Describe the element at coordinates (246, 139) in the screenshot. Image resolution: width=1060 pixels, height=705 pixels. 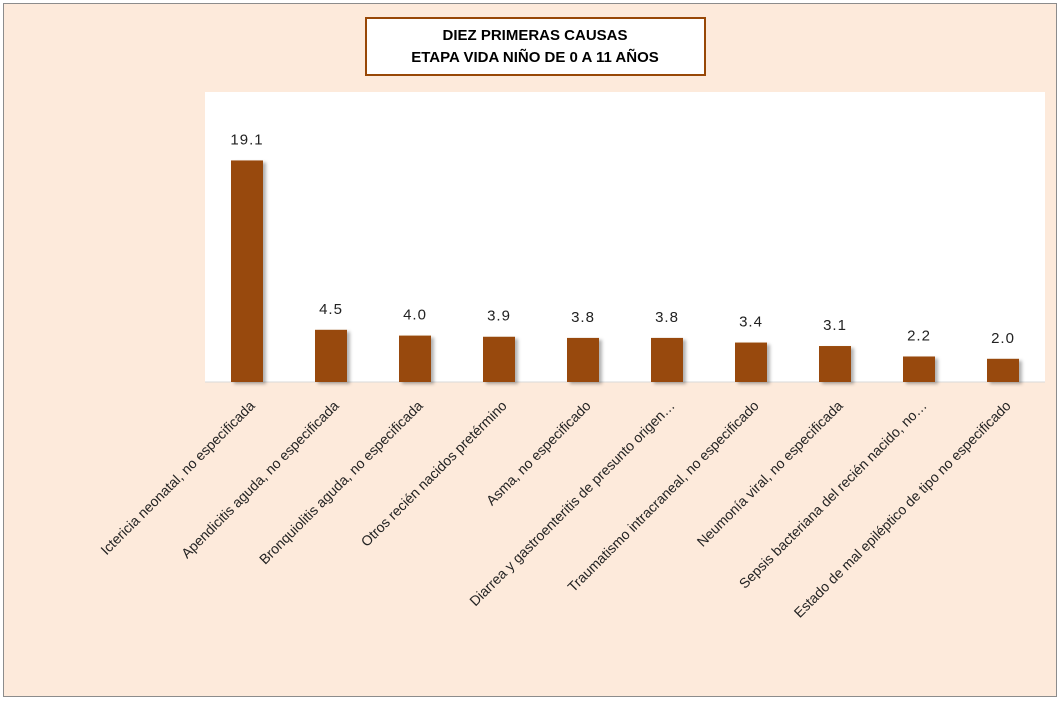
I see `value-label: 19.1` at that location.